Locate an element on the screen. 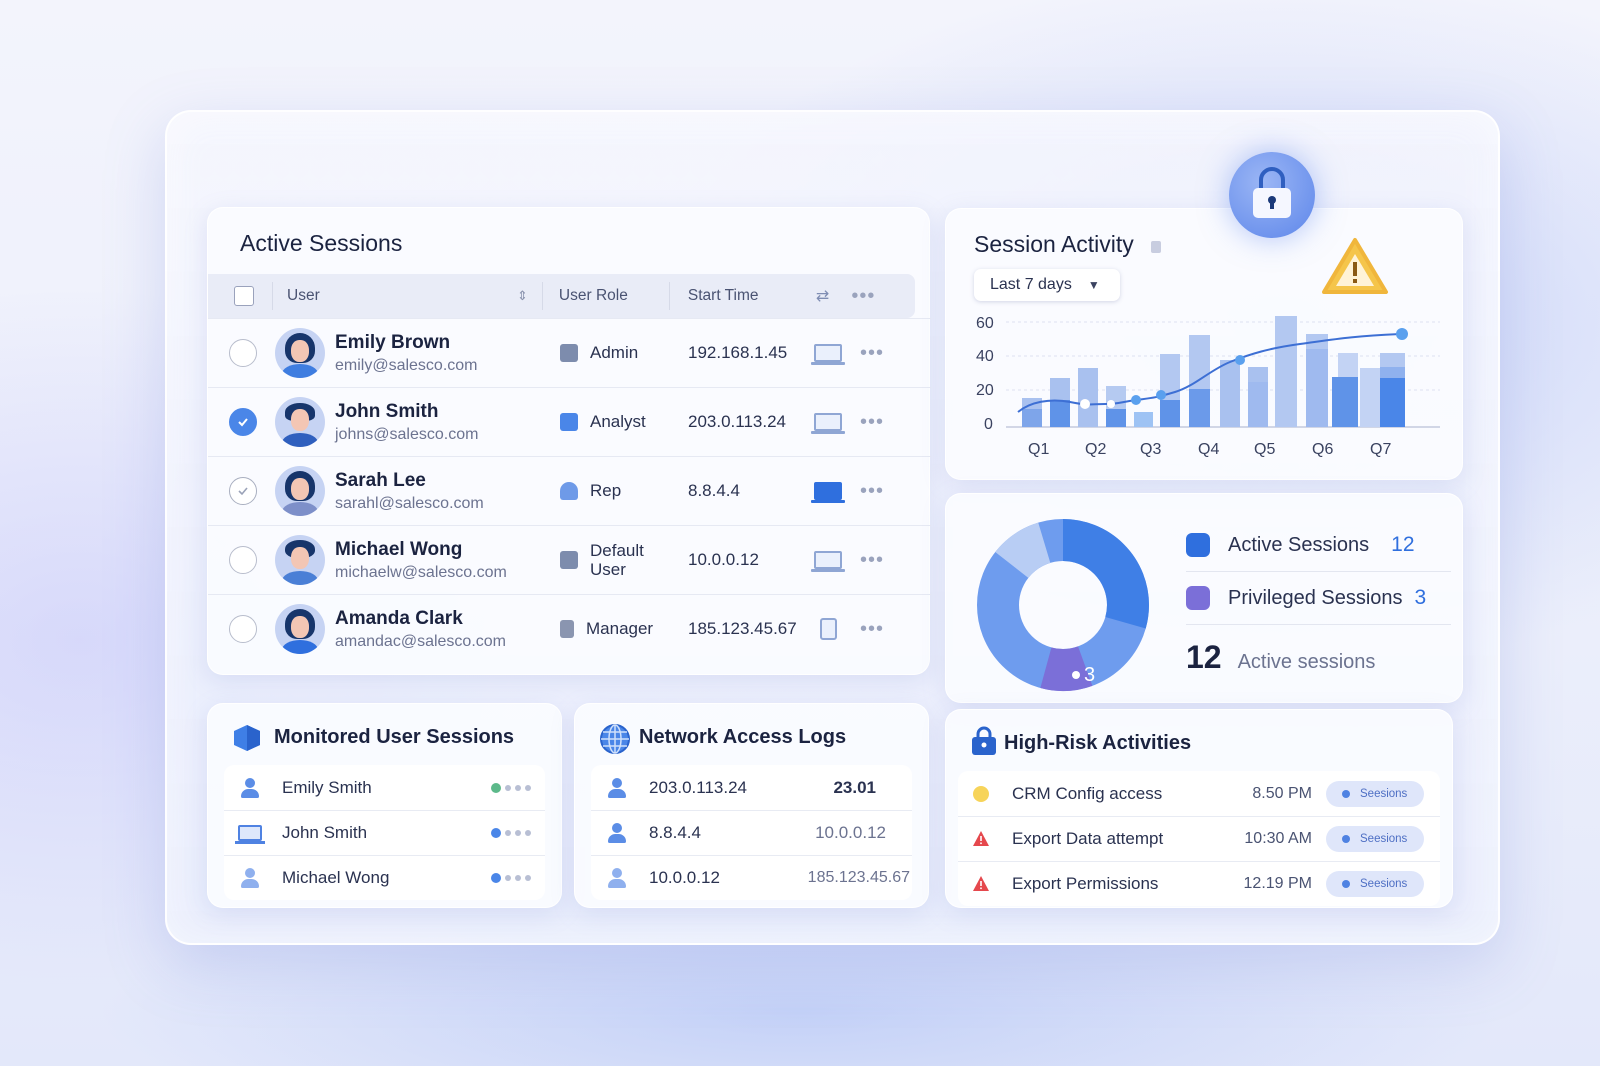  table-header: User ⇕ User Role Start Time ⇄ ••• is located at coordinates (561, 296).